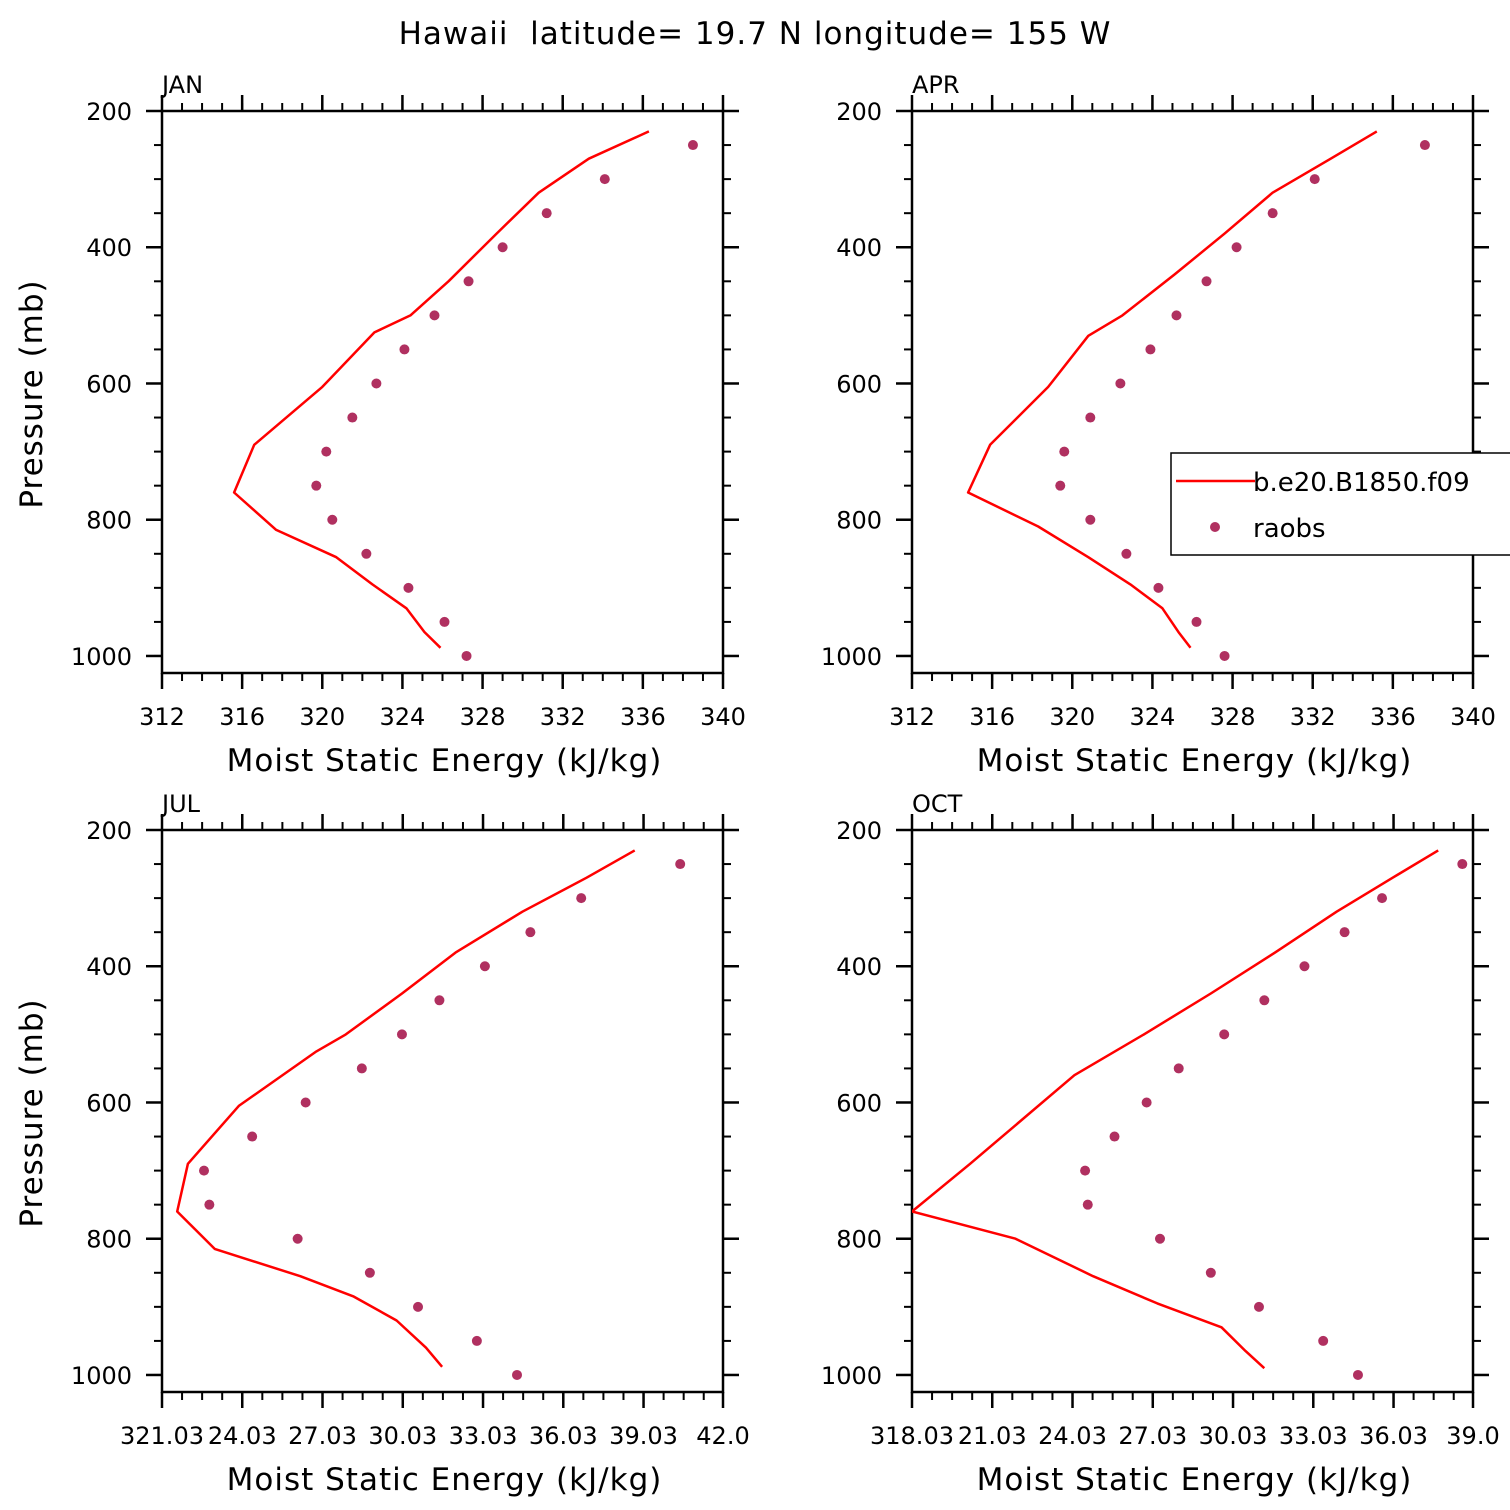  I want to click on model-line-apr, so click(1172, 389).